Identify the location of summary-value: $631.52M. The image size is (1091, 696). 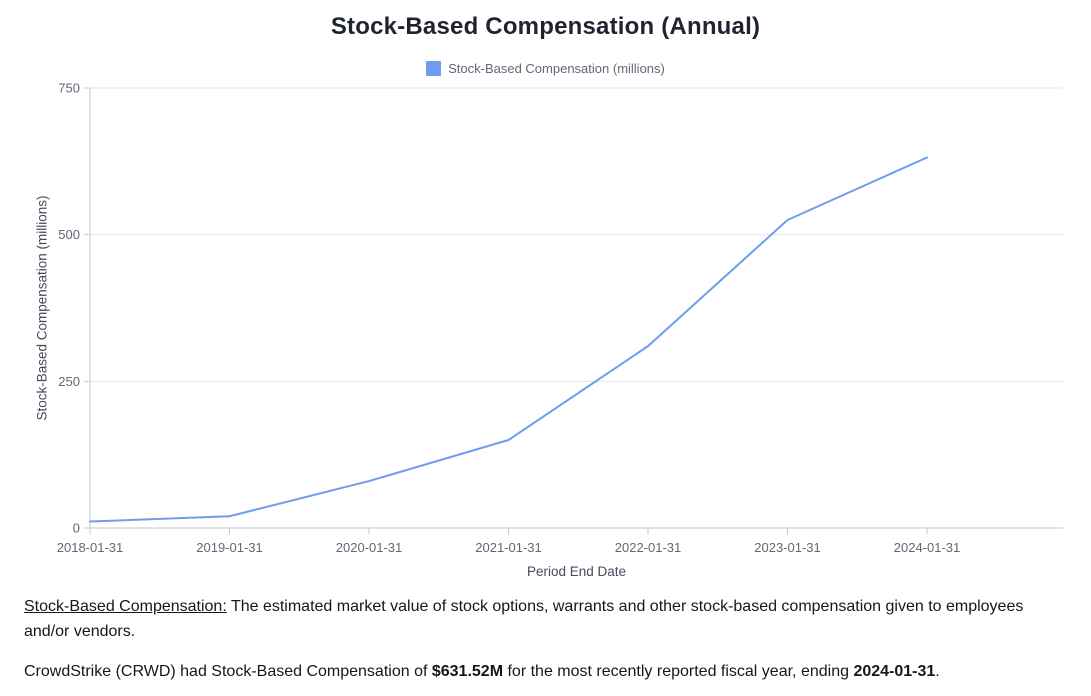
(467, 671).